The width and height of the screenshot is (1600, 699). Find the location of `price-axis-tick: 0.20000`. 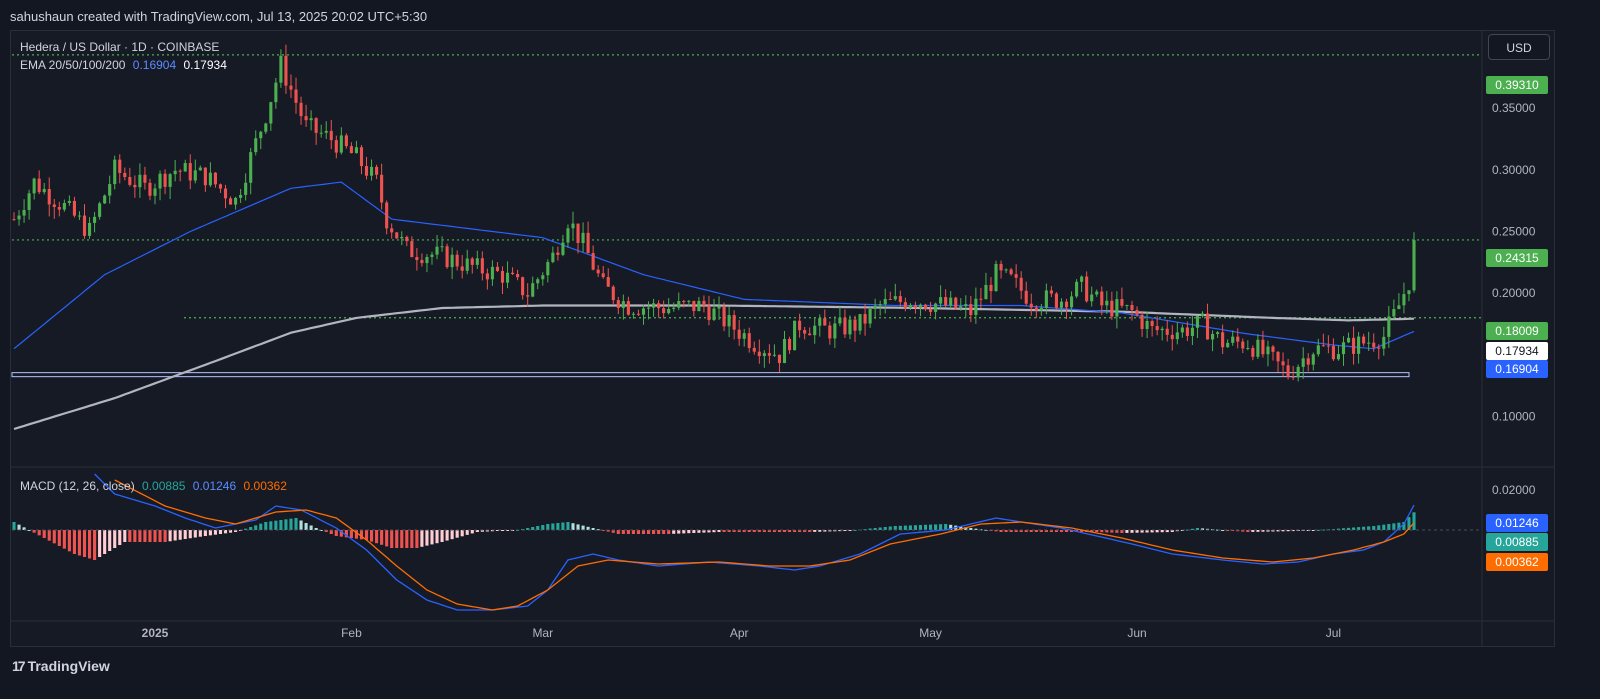

price-axis-tick: 0.20000 is located at coordinates (1514, 293).